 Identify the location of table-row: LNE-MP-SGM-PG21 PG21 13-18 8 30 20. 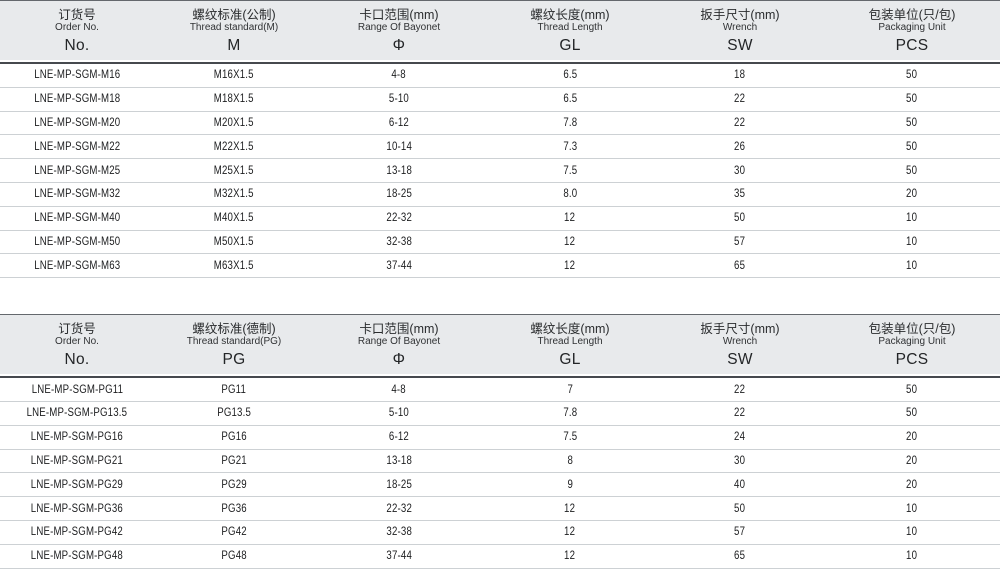
(500, 461).